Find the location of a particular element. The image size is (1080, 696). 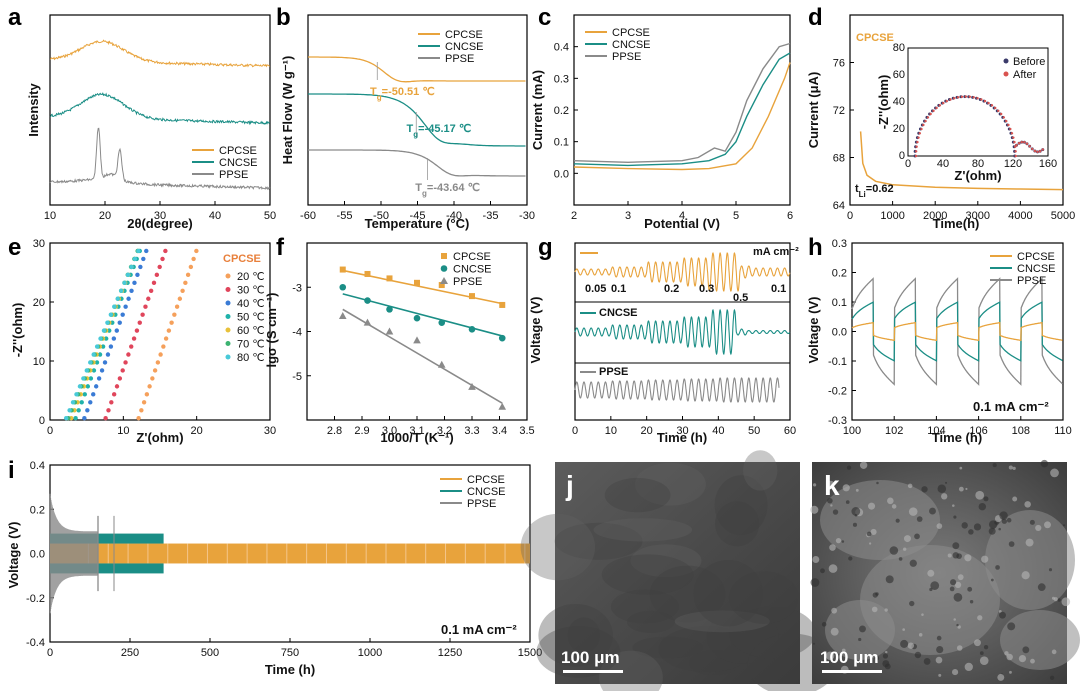

panel-i-legend-text: CPCSE is located at coordinates (486, 480).